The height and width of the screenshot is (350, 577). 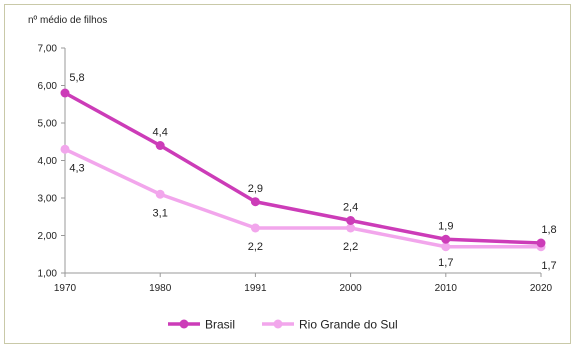 What do you see at coordinates (48, 86) in the screenshot?
I see `y-tick-label: 6,00` at bounding box center [48, 86].